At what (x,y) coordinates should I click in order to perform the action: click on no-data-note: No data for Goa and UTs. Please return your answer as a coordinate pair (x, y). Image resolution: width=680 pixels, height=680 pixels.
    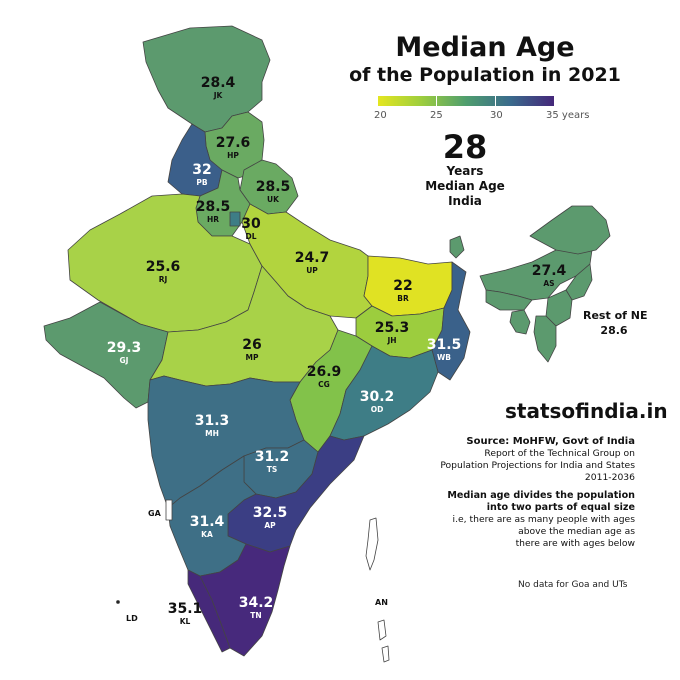
    Looking at the image, I should click on (573, 585).